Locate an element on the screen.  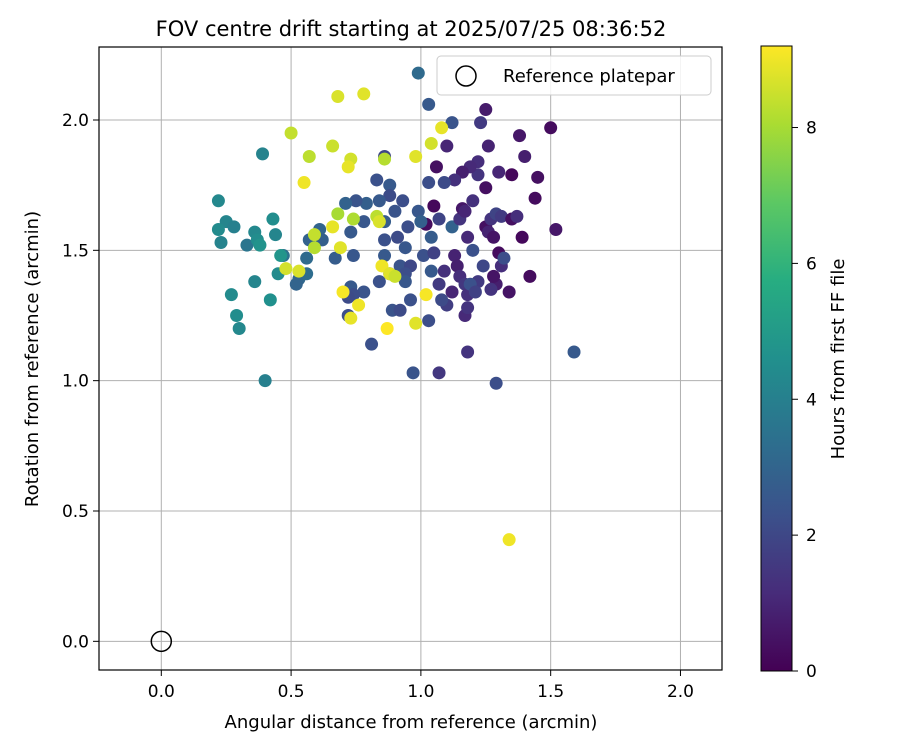
y-axis-ticks: 0.0 0.5 1.0 1.5 2.0 is located at coordinates (80, 381).